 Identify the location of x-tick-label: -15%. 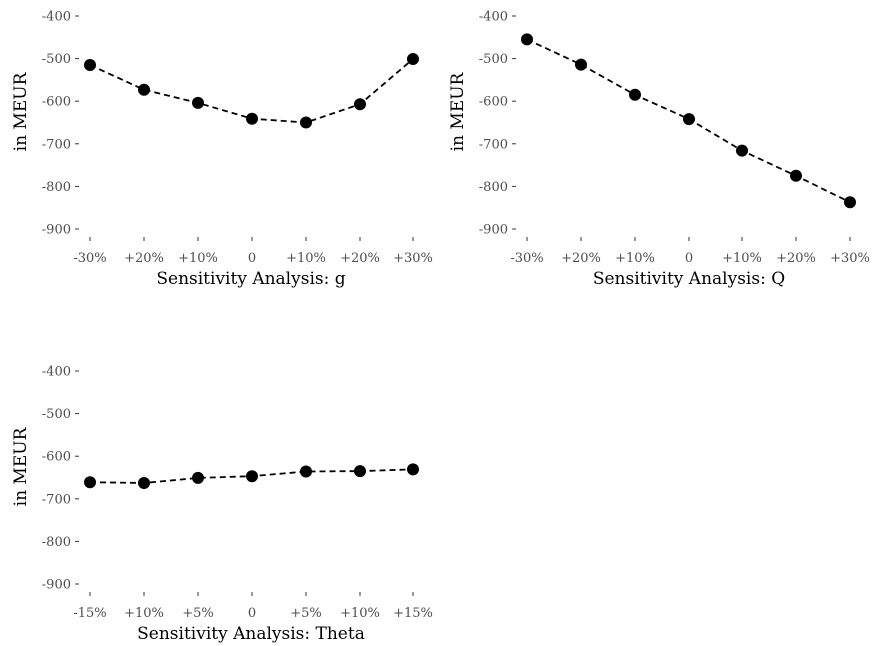
(89, 613).